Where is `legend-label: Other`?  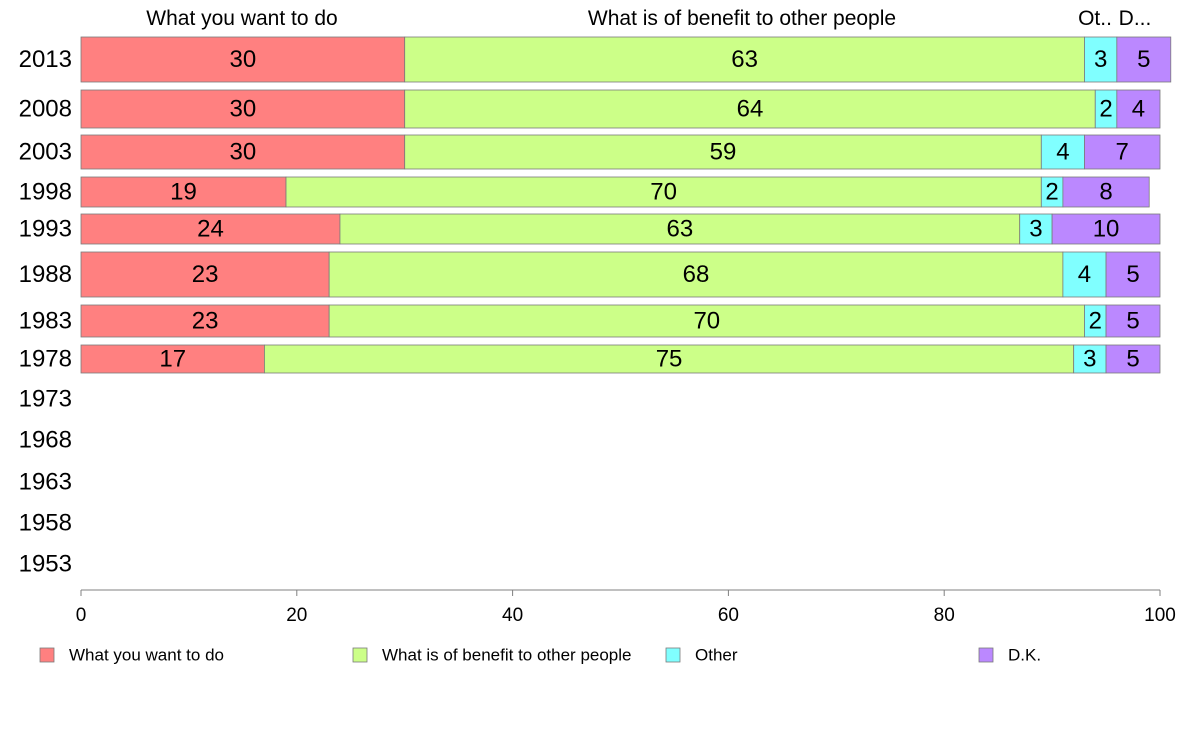
legend-label: Other is located at coordinates (716, 655).